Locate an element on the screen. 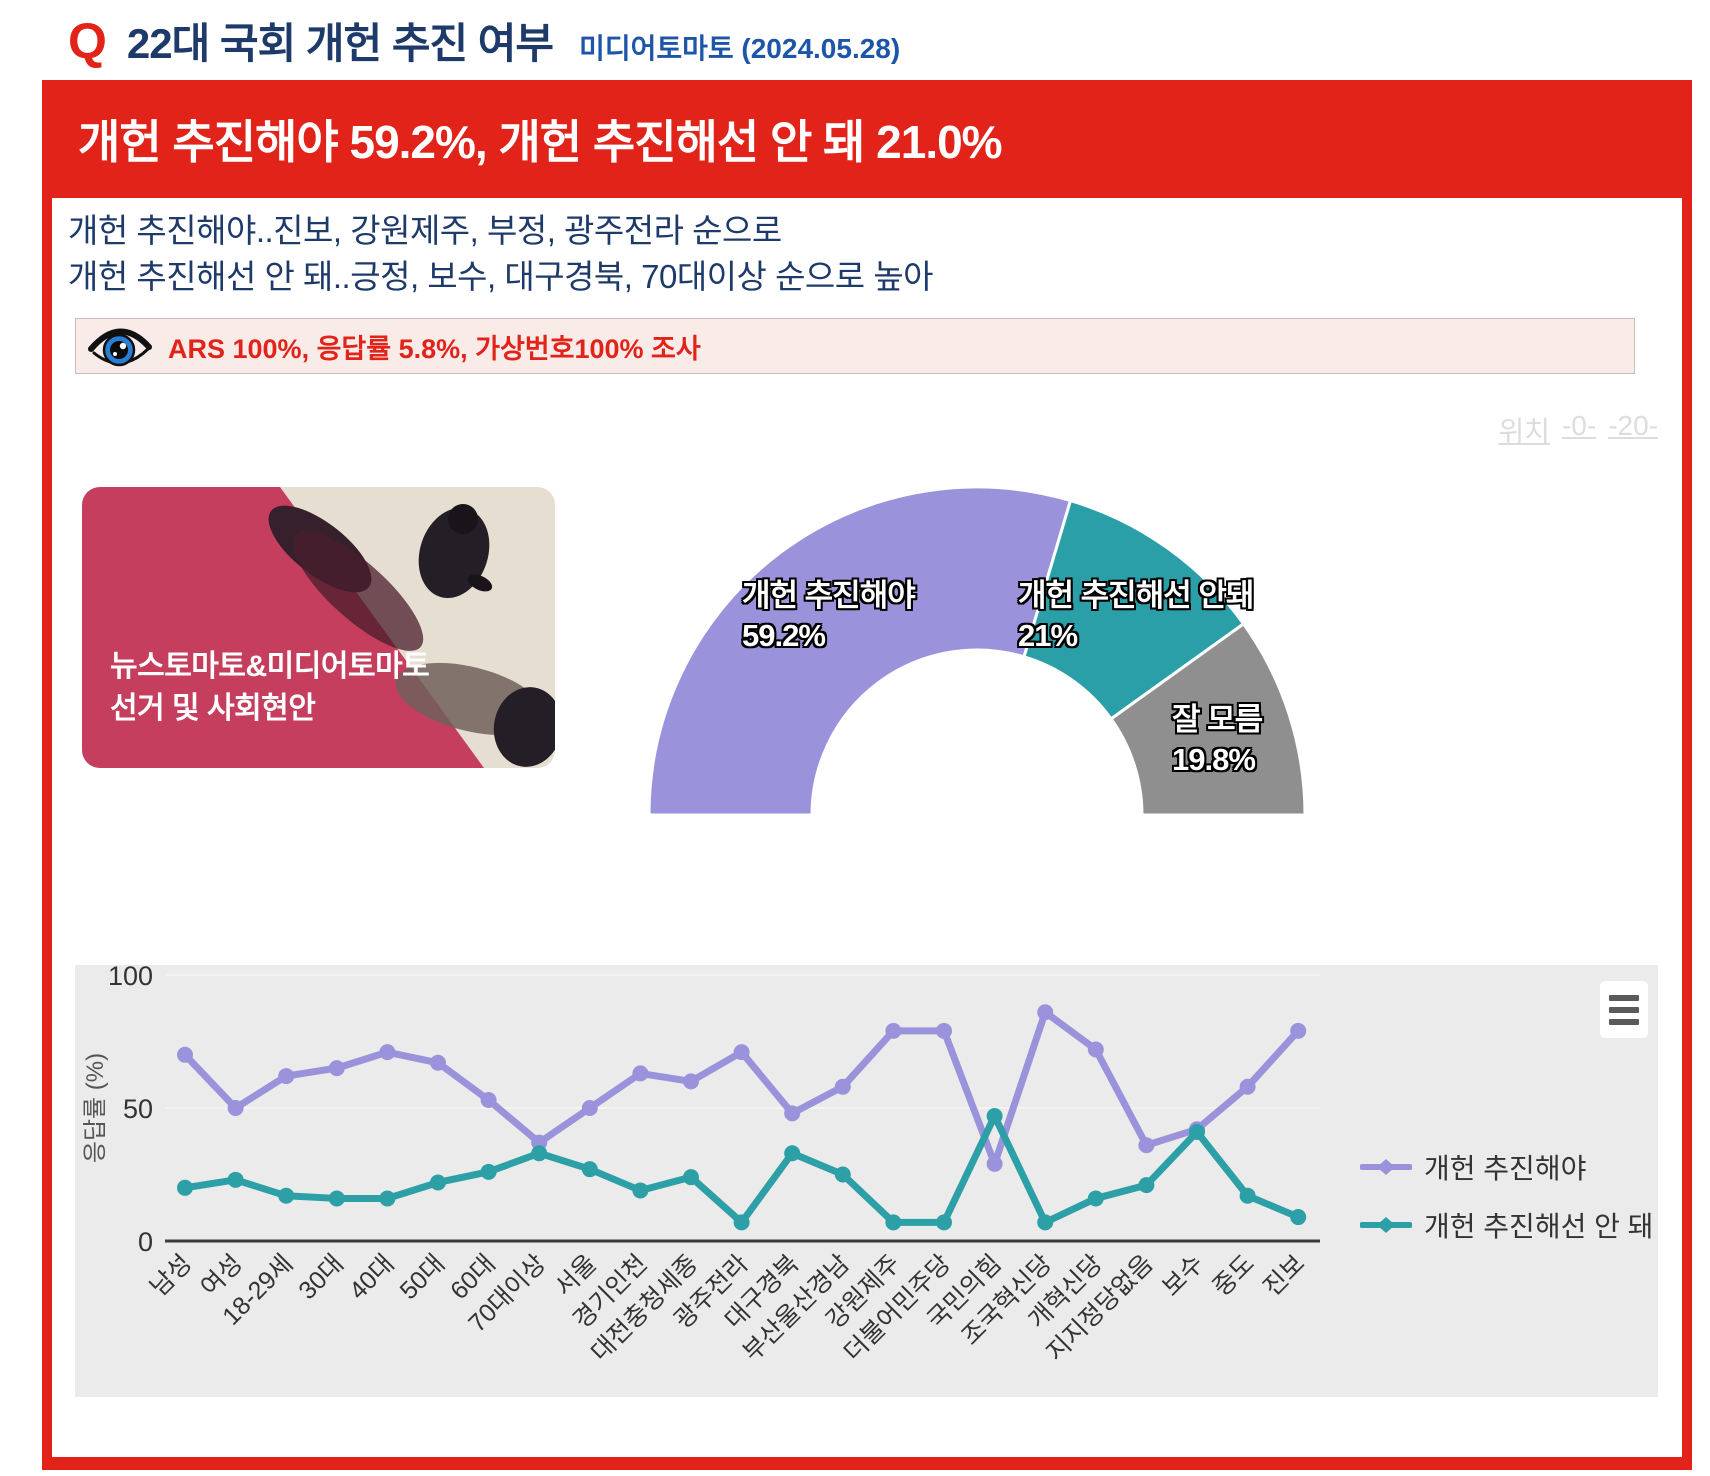 The width and height of the screenshot is (1710, 1476). svg-text: 보수 is located at coordinates (1183, 1275).